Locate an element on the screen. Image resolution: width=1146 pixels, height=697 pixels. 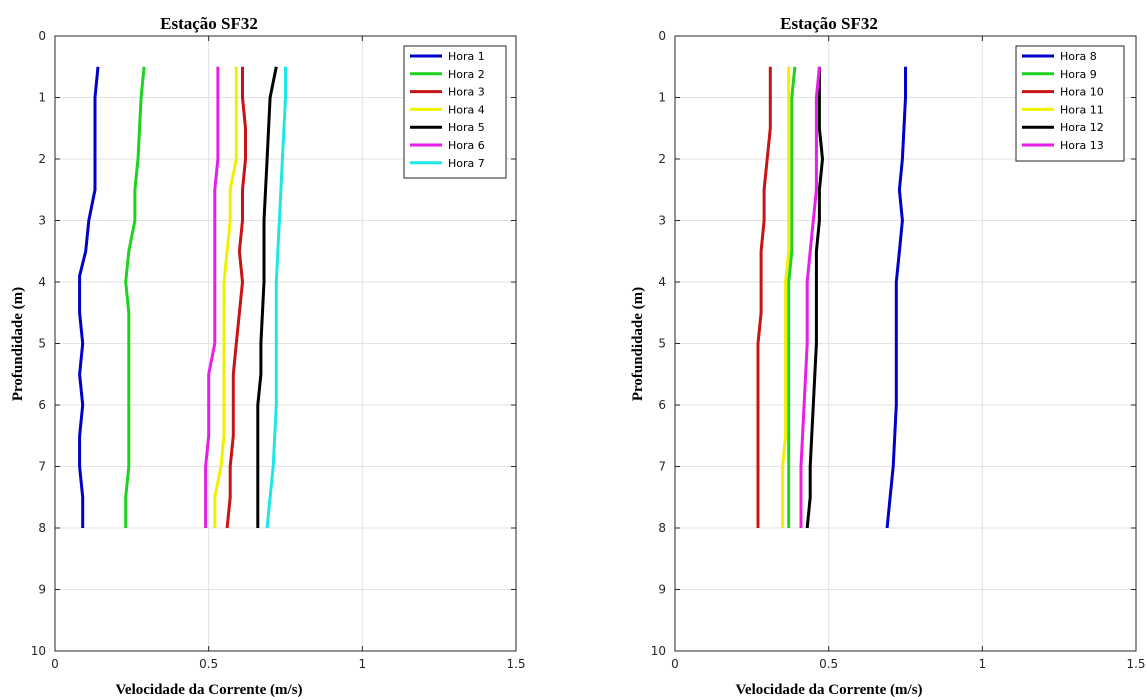
legend-label: Hora 6 is located at coordinates (466, 145).